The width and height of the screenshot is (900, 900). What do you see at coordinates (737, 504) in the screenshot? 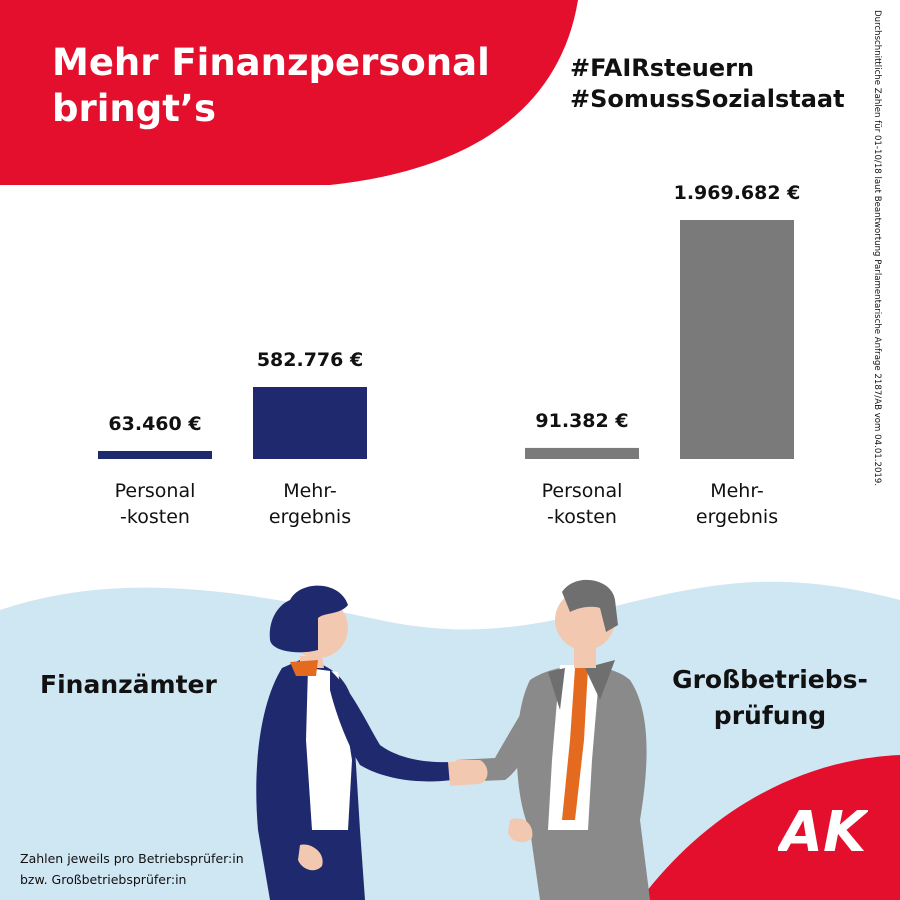
I see `category-label-grossbetrieb-mehrergebnis: Mehr- ergebnis` at bounding box center [737, 504].